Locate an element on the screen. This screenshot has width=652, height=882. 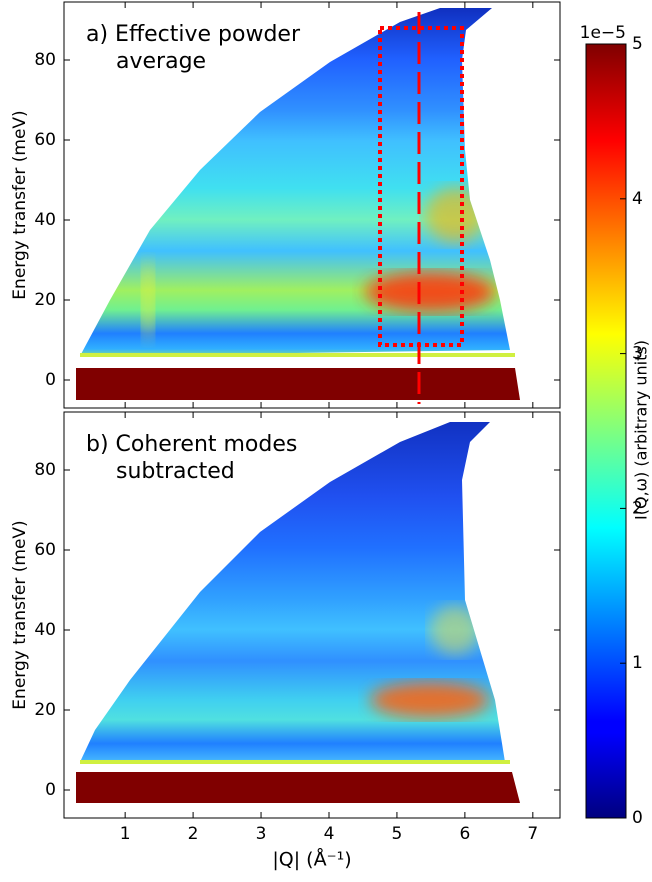
x-tick-label: 5 is located at coordinates (397, 834).